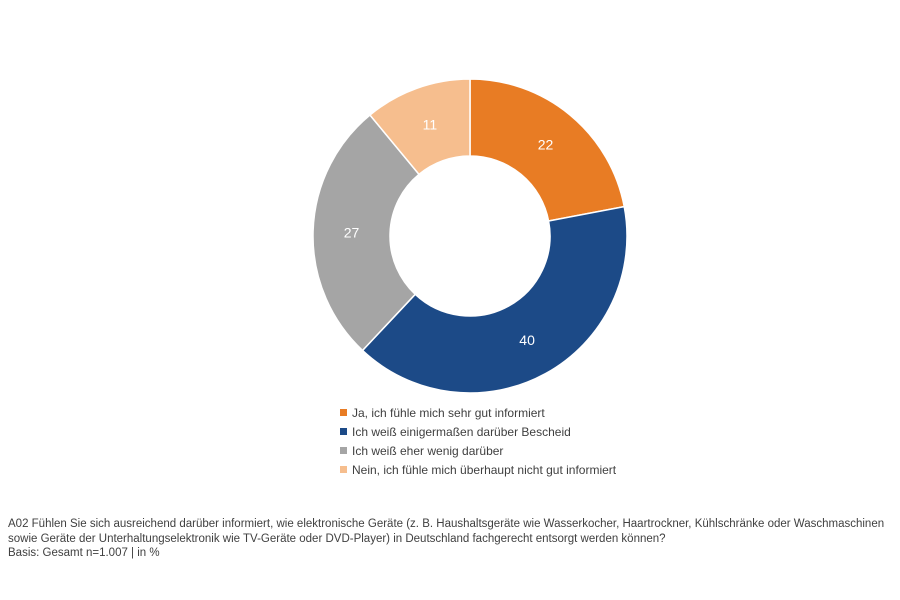 Image resolution: width=900 pixels, height=600 pixels. Describe the element at coordinates (527, 340) in the screenshot. I see `data-label: 40` at that location.